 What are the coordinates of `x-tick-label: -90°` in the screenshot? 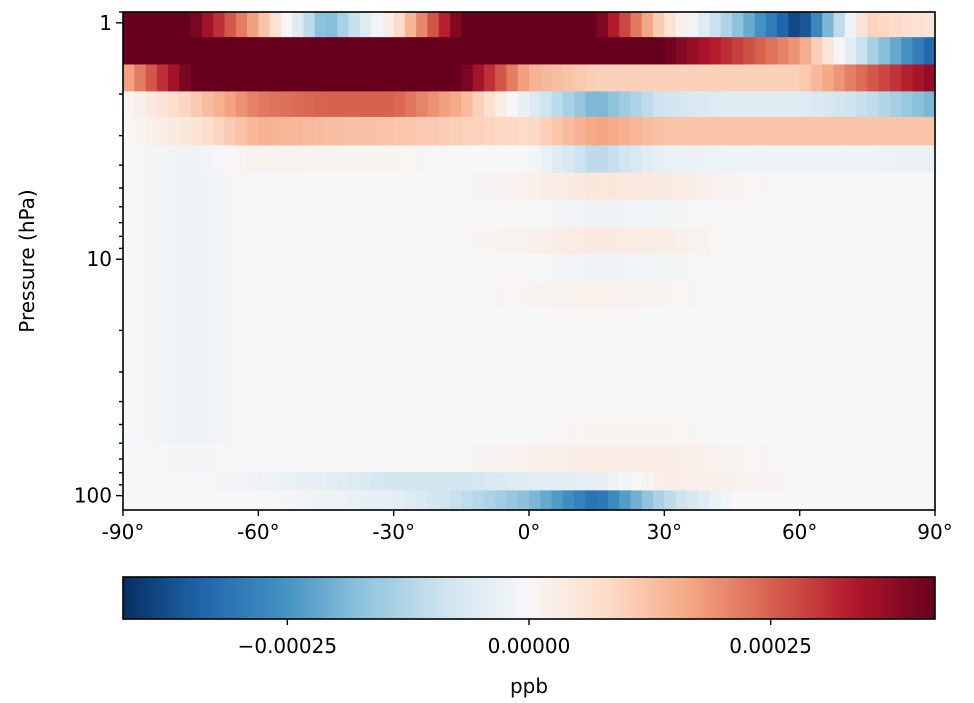 It's located at (123, 532).